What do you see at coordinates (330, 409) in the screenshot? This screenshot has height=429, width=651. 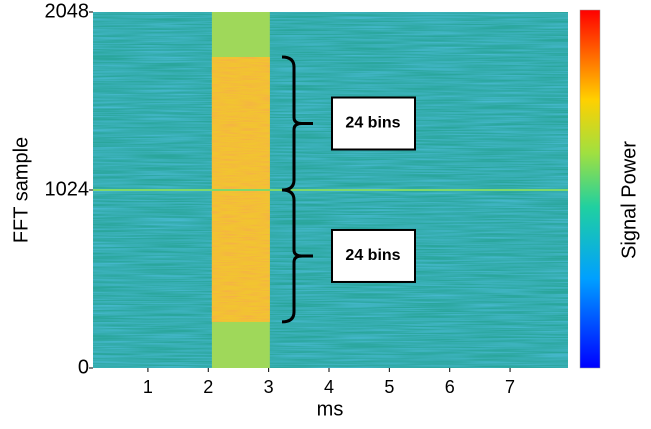 I see `x-axis-title: ms` at bounding box center [330, 409].